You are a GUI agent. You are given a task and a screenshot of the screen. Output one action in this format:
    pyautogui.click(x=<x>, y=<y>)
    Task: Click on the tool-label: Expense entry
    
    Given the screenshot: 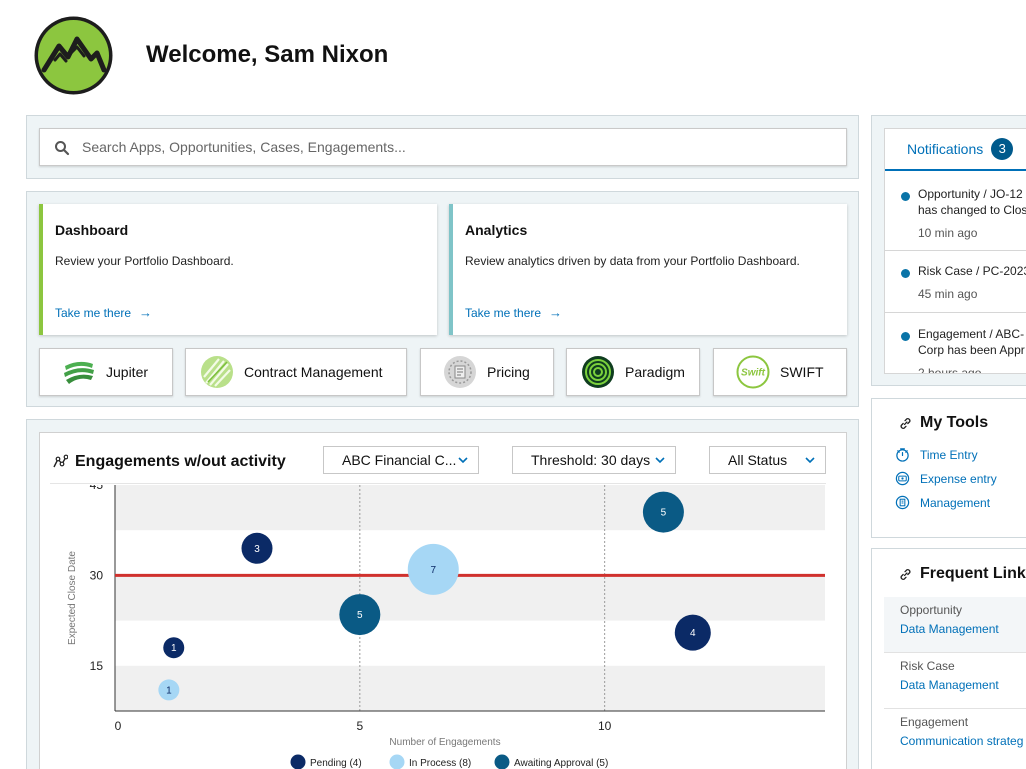 What is the action you would take?
    pyautogui.click(x=958, y=478)
    